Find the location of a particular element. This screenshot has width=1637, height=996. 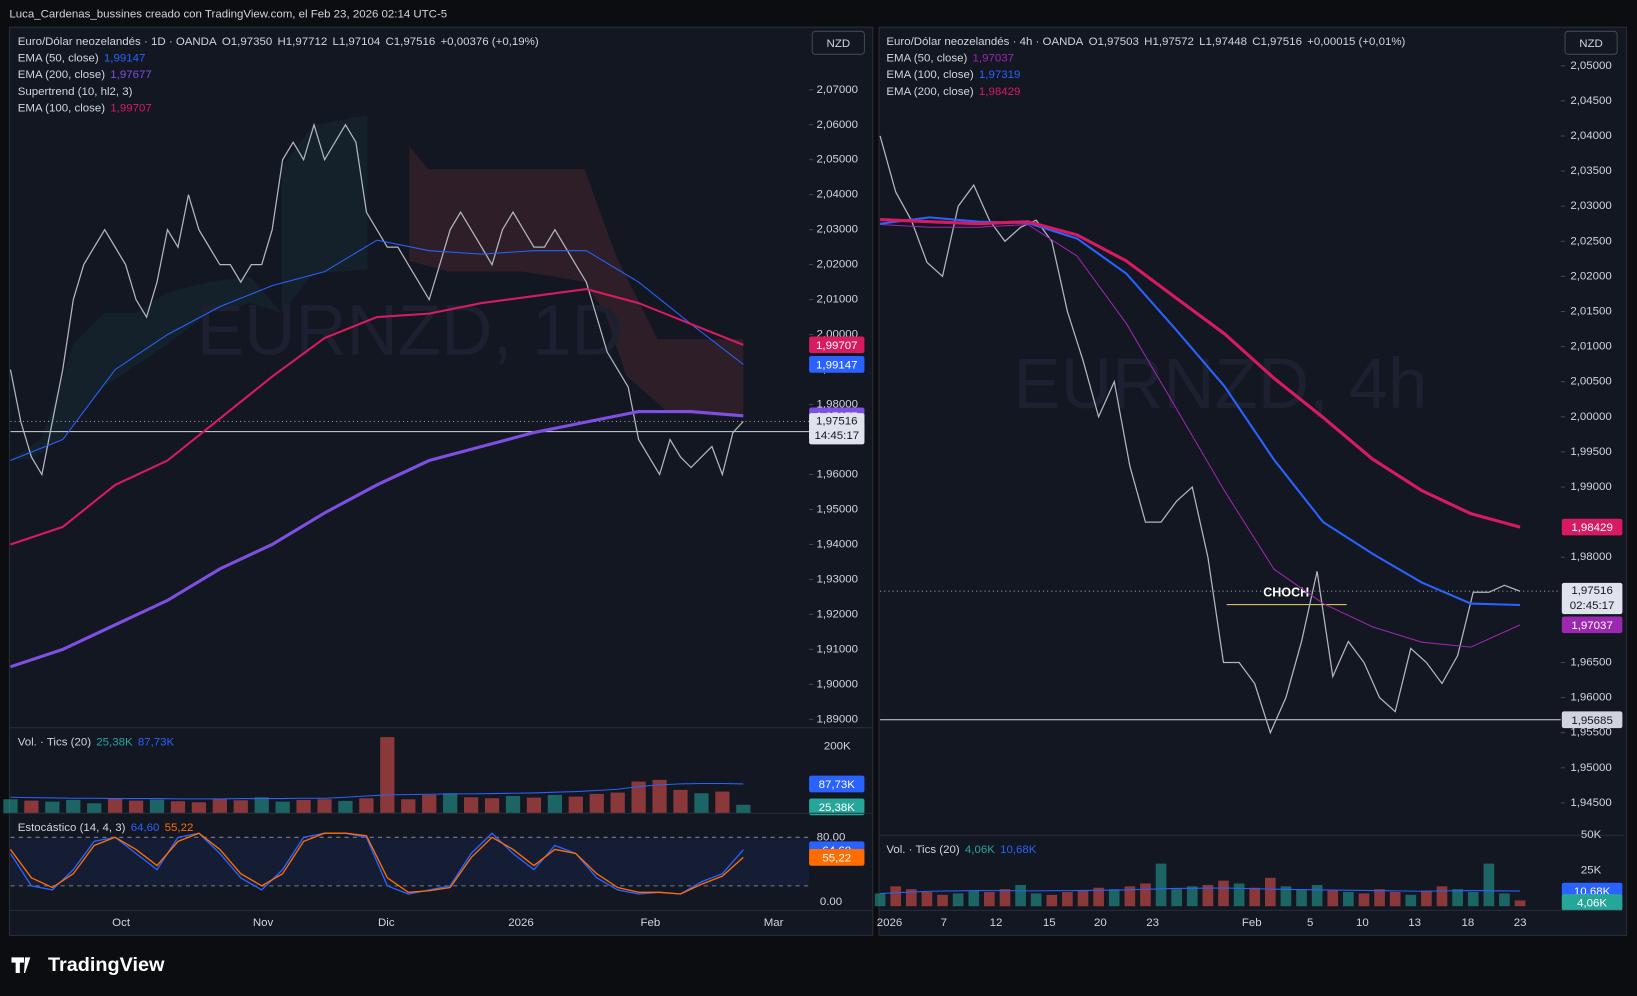

stoch-title: Estocástico (14, 4, 3) is located at coordinates (72, 828).